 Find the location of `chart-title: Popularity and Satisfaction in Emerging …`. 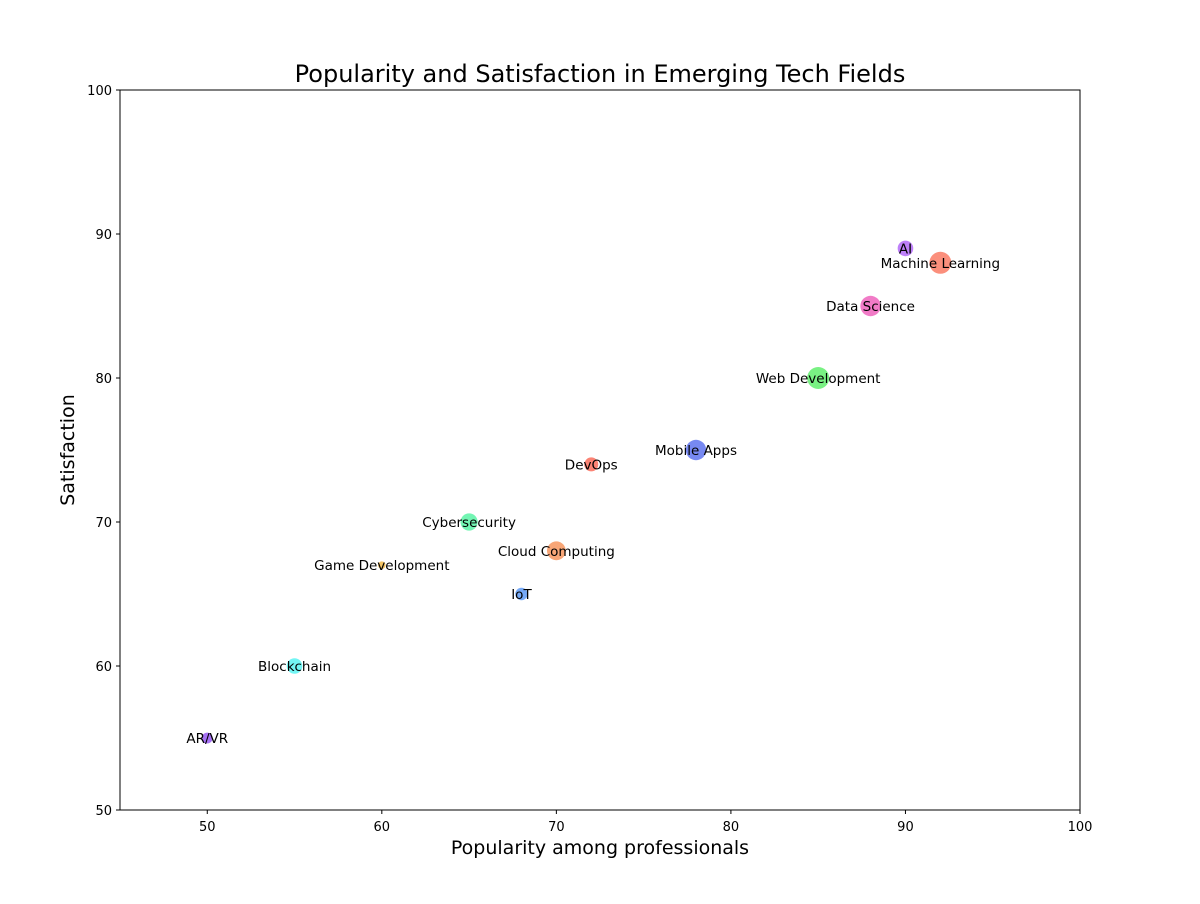

chart-title: Popularity and Satisfaction in Emerging … is located at coordinates (600, 74).